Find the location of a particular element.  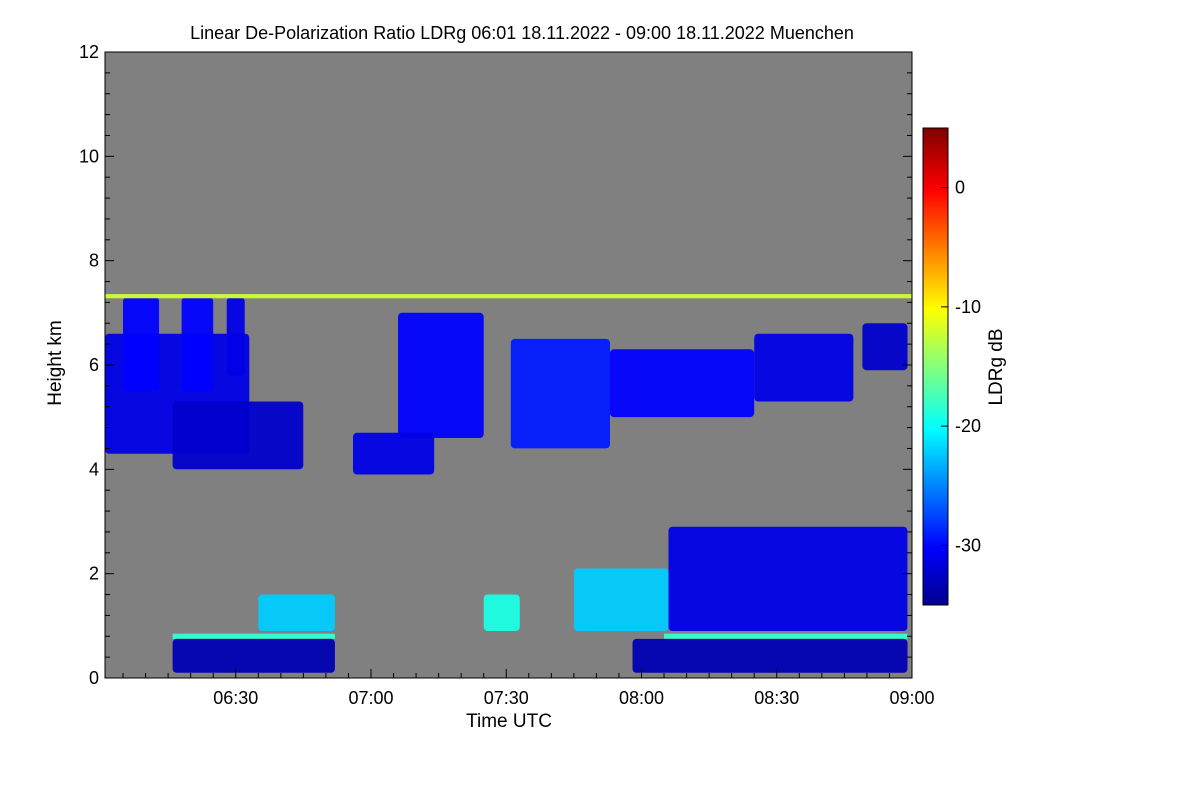

x-axis-label: Time UTC is located at coordinates (509, 721).